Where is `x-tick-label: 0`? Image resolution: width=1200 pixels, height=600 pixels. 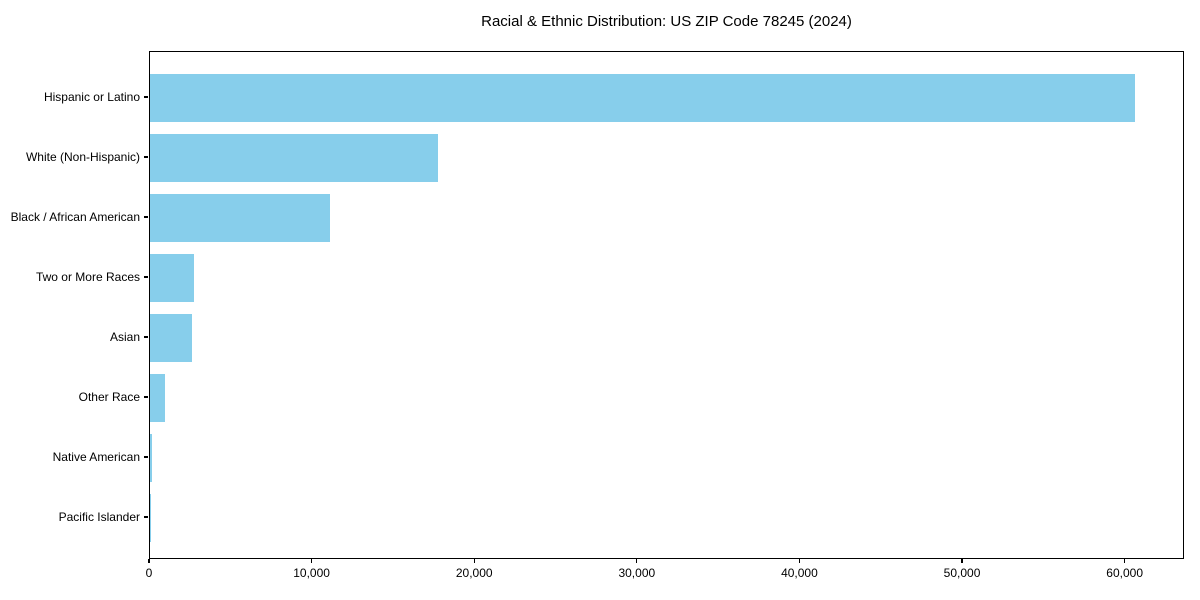
x-tick-label: 0 is located at coordinates (149, 573).